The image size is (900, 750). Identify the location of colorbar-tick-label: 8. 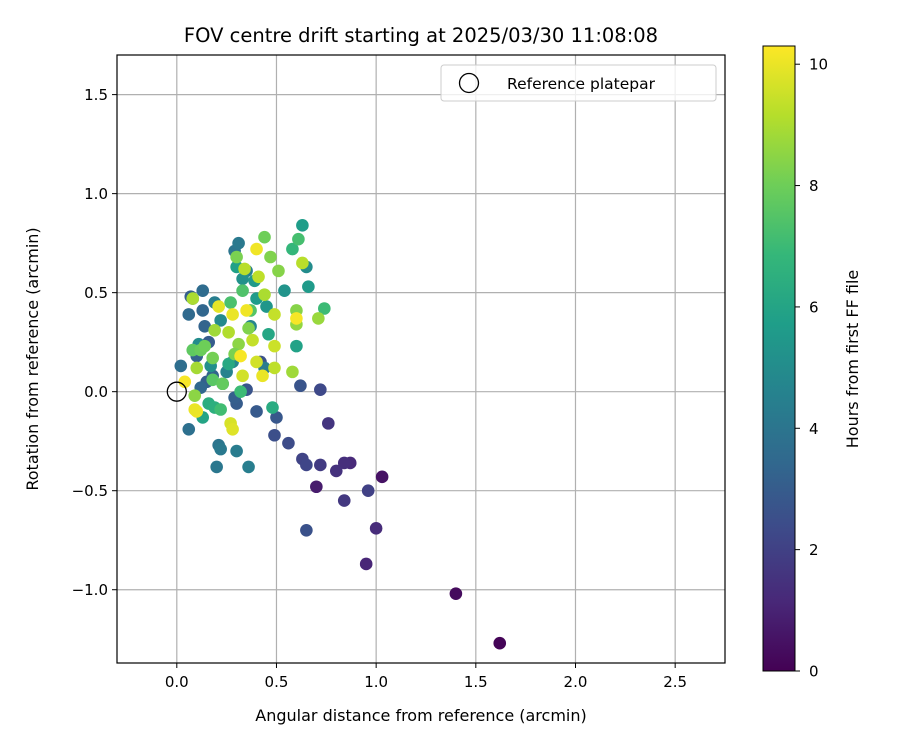
(814, 186).